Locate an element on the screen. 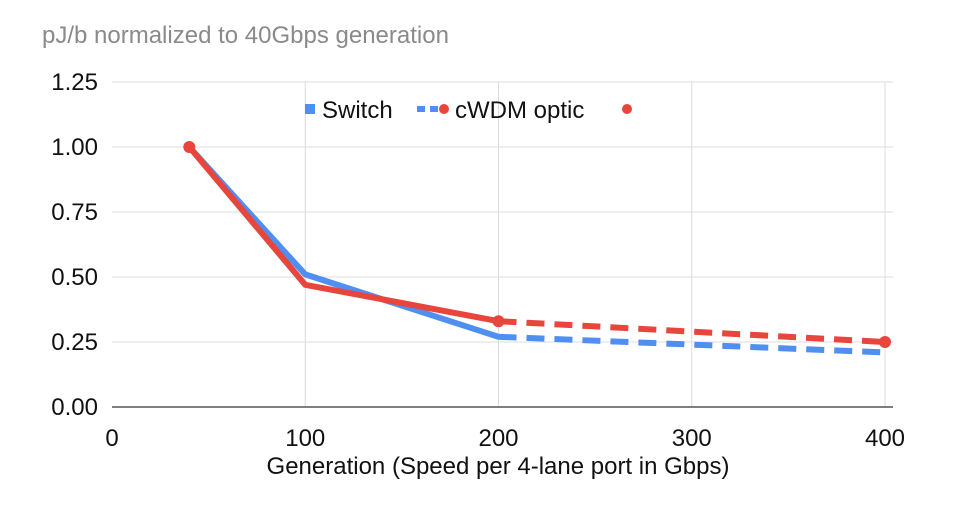  y-tick-labels: 0.00 0.25 0.50 0.75 1.00 1.25 is located at coordinates (74, 245).